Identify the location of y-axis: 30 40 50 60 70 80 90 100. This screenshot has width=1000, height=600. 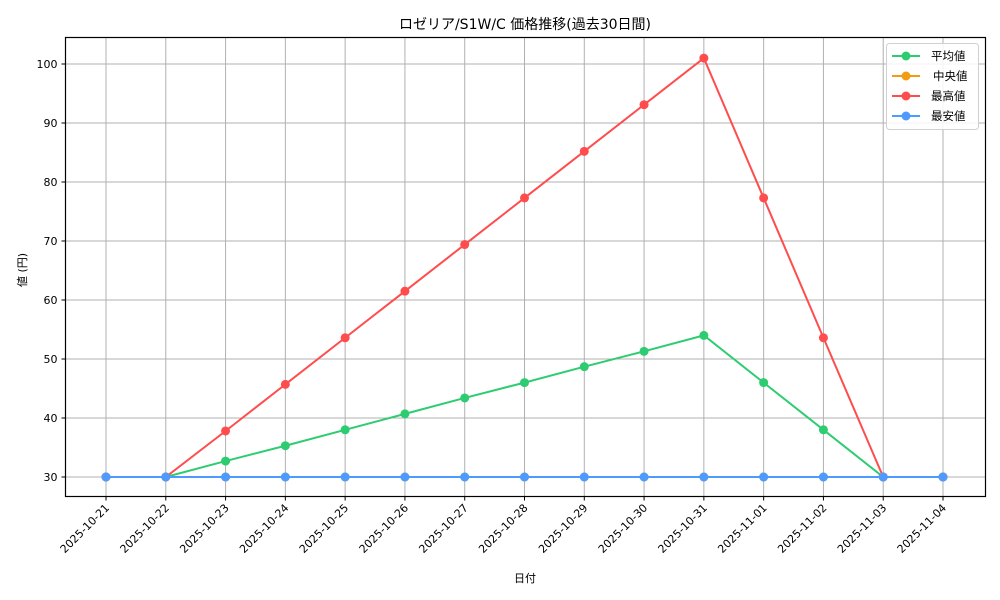
(51, 271).